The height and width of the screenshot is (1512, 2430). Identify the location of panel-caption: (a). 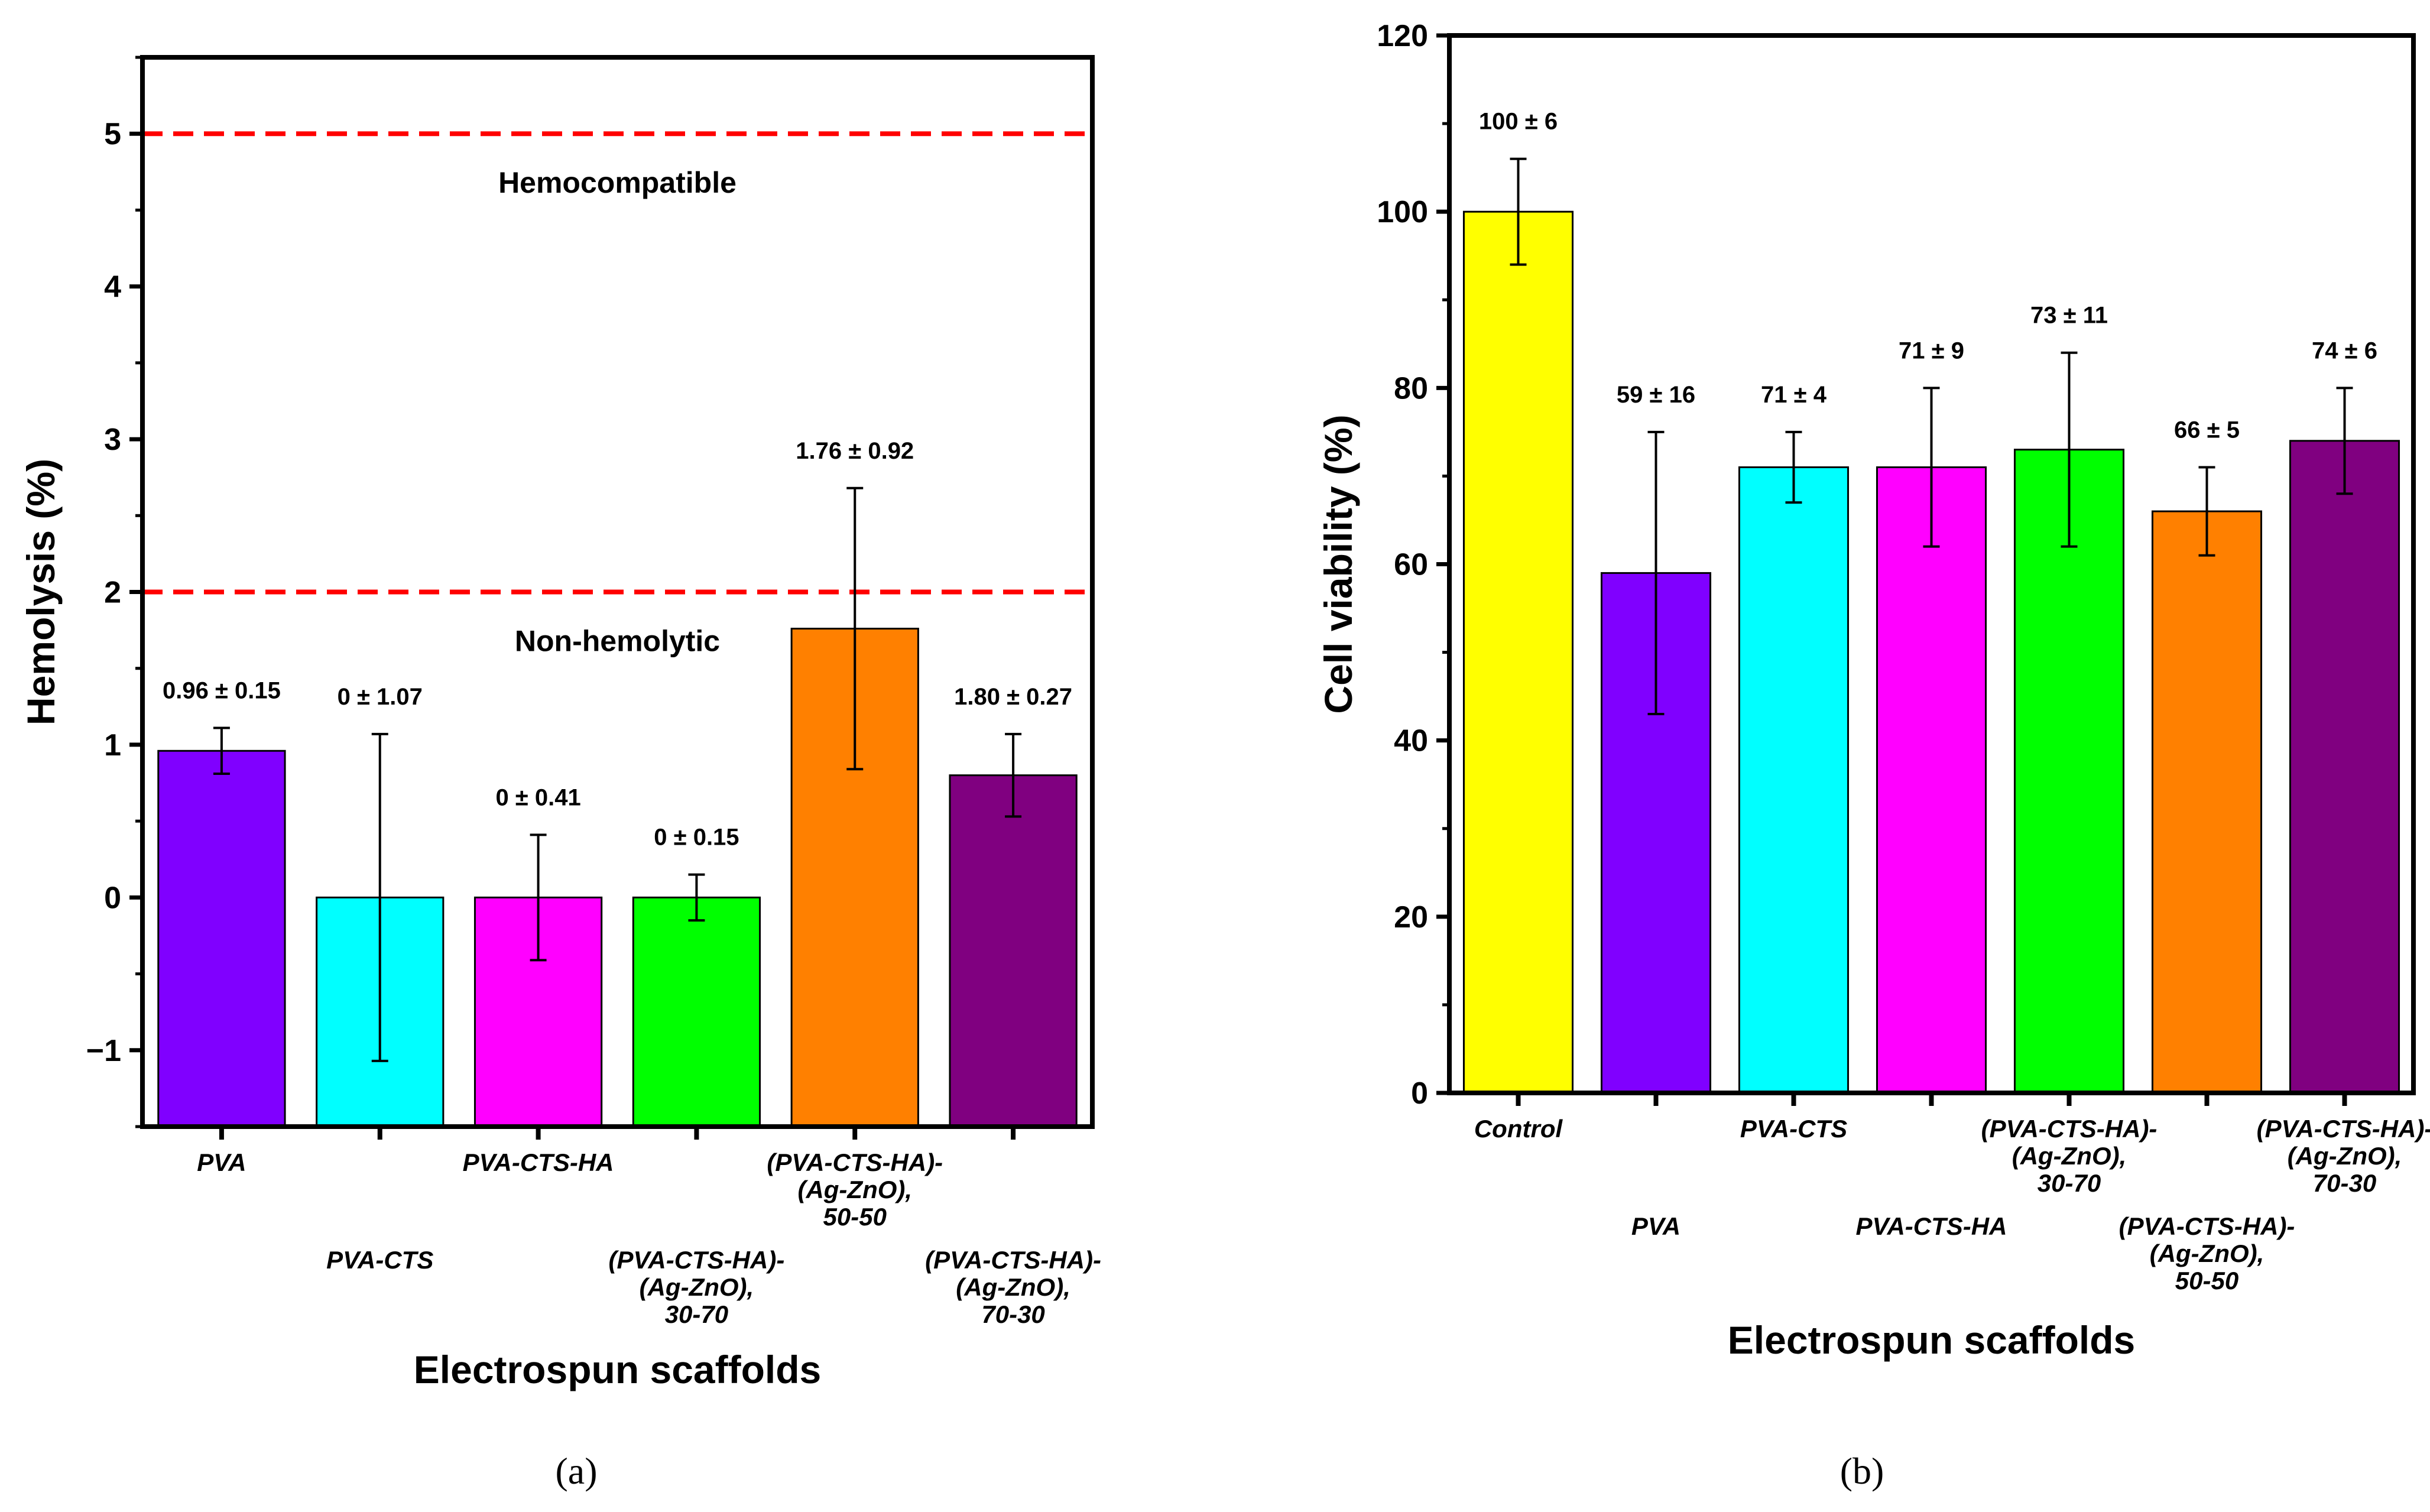
(576, 1471).